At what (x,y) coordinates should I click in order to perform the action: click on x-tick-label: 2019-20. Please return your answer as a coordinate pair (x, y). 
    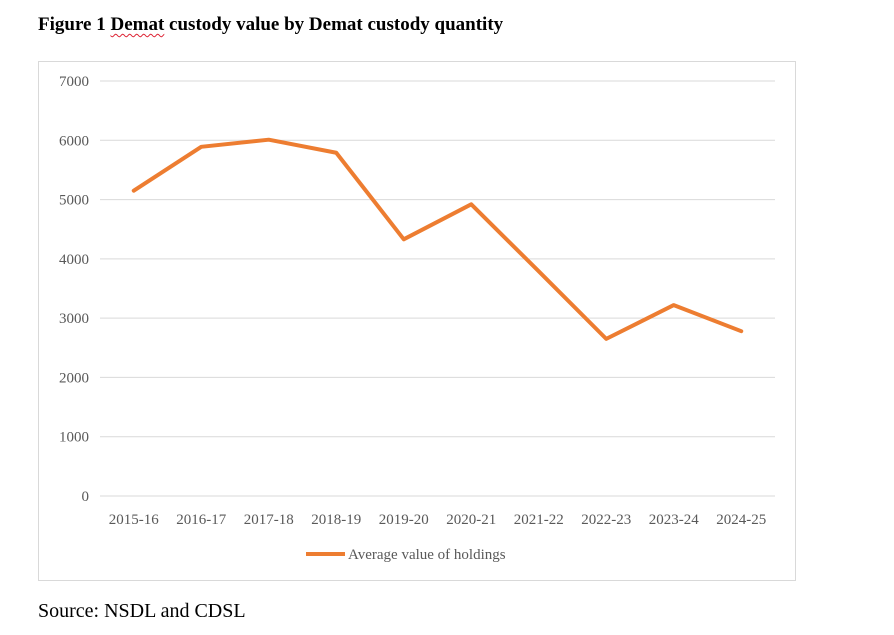
    Looking at the image, I should click on (404, 520).